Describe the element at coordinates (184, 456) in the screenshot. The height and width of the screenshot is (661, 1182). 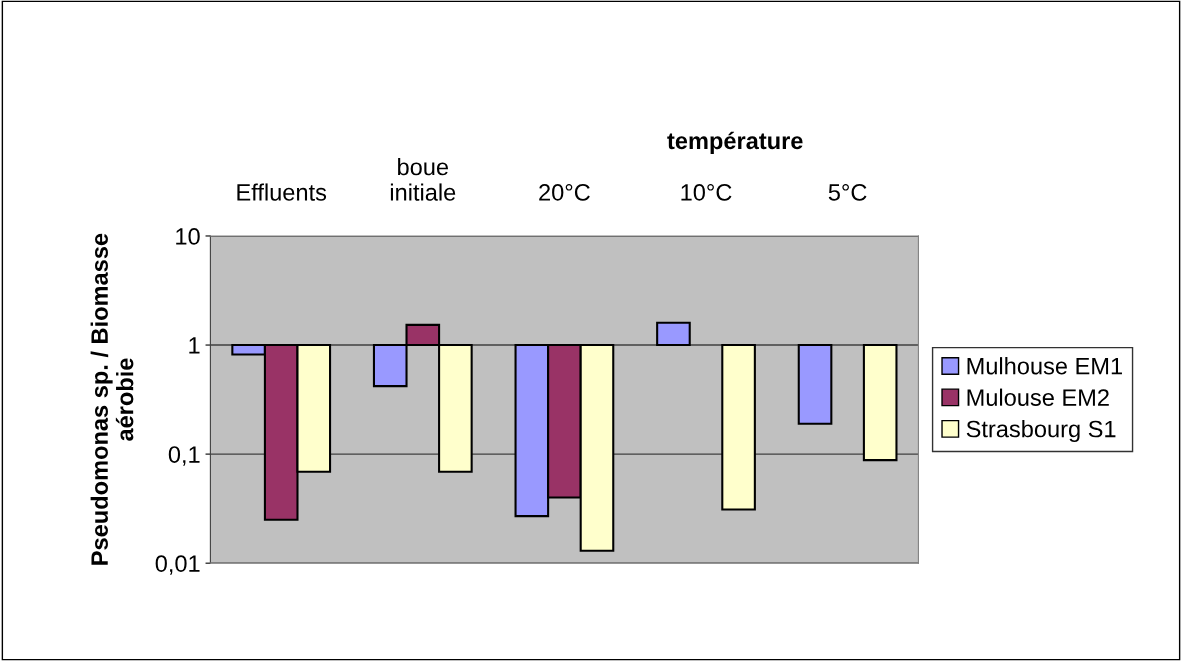
I see `y-tick-label: 0,1` at that location.